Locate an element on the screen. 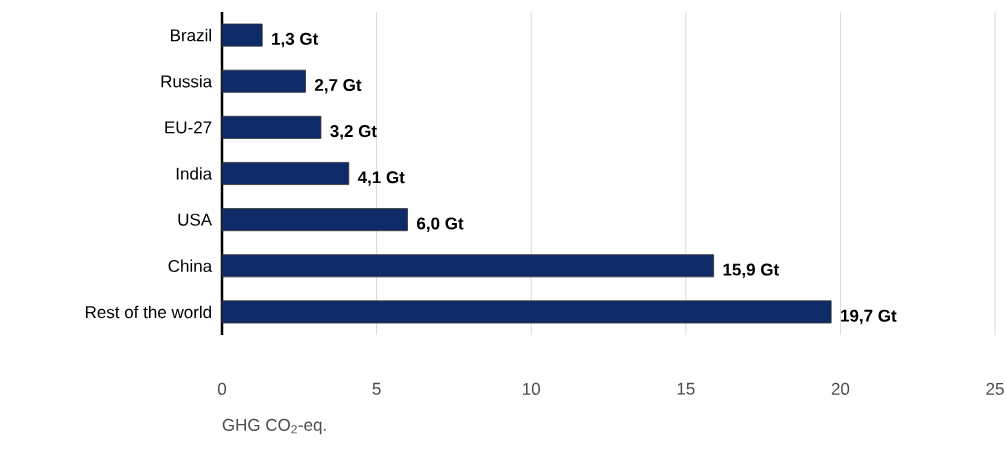 This screenshot has width=1006, height=454. data-label: 1,3 Gt is located at coordinates (295, 40).